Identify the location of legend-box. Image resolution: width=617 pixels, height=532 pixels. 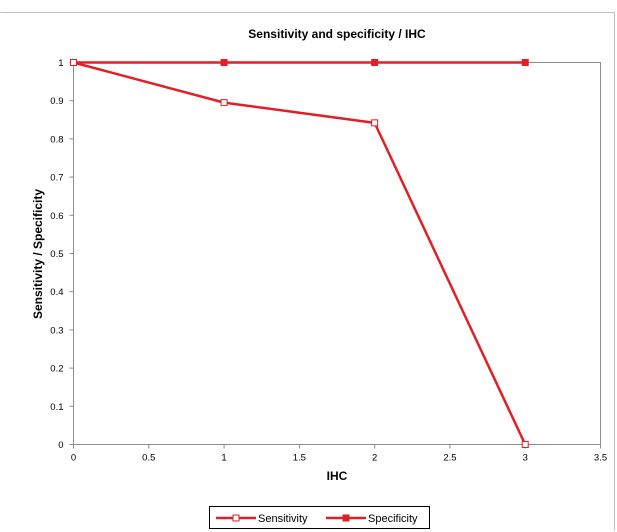
(319, 517).